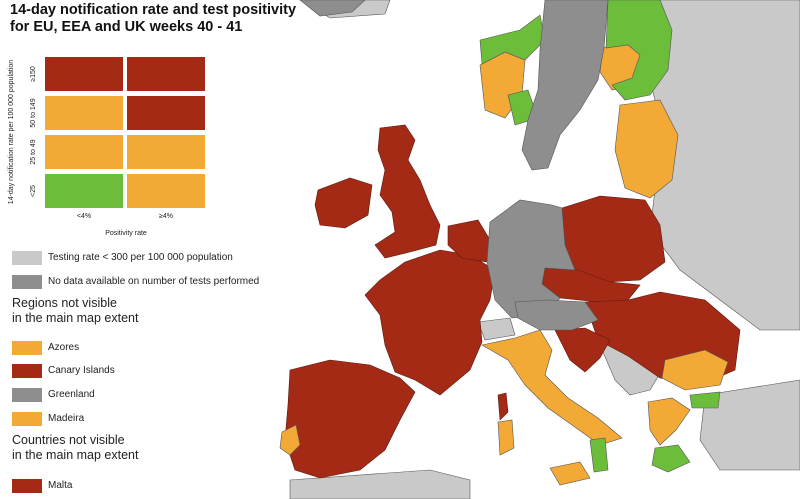 The image size is (800, 499). I want to click on legend-swatch-no-data, so click(27, 282).